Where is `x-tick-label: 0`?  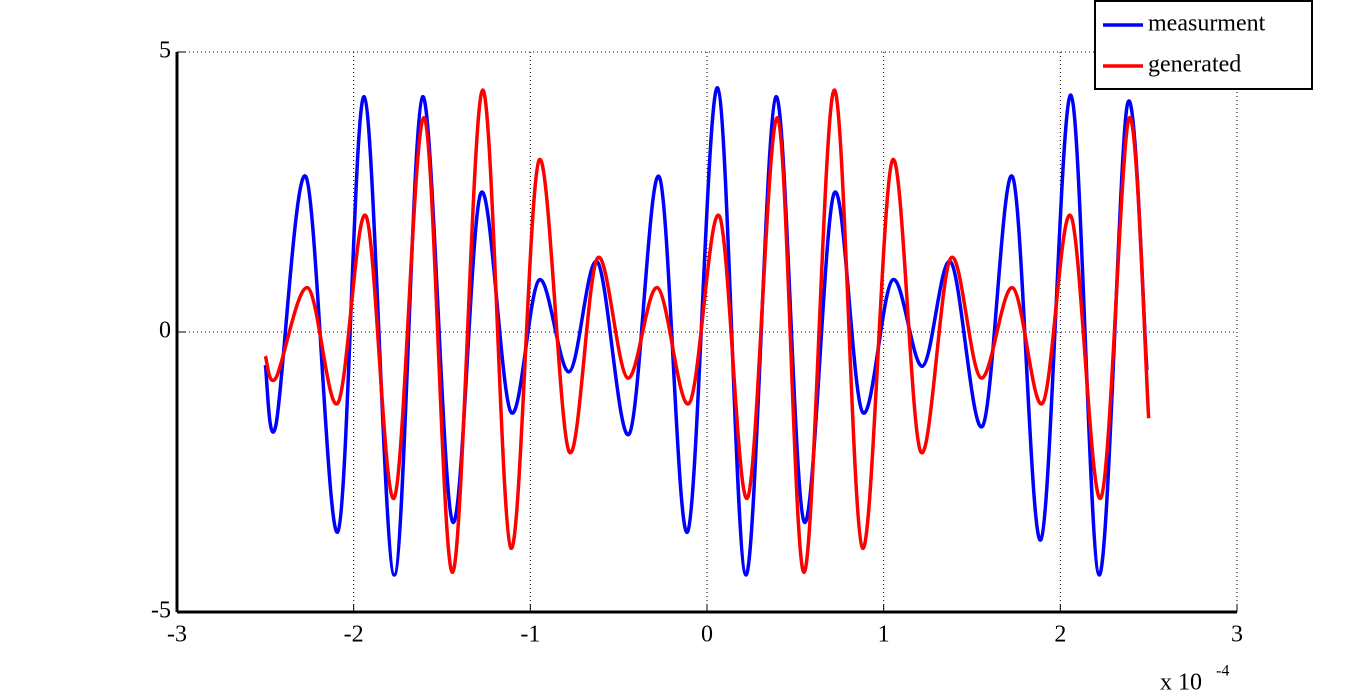 x-tick-label: 0 is located at coordinates (707, 635).